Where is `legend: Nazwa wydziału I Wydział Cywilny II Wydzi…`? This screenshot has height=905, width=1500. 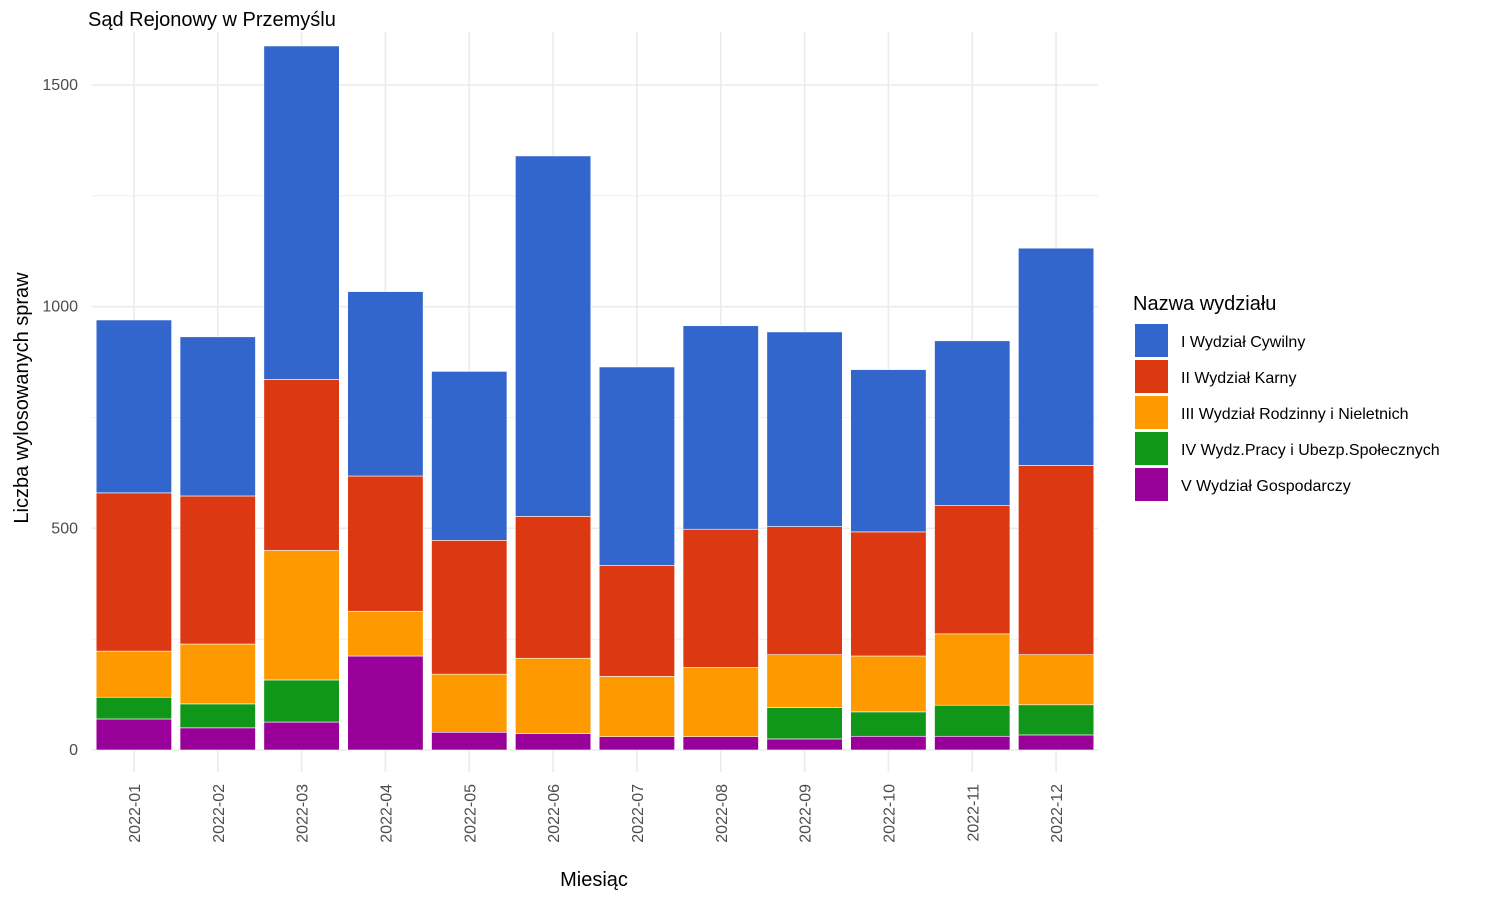
legend: Nazwa wydziału I Wydział Cywilny II Wydzi… is located at coordinates (1286, 397).